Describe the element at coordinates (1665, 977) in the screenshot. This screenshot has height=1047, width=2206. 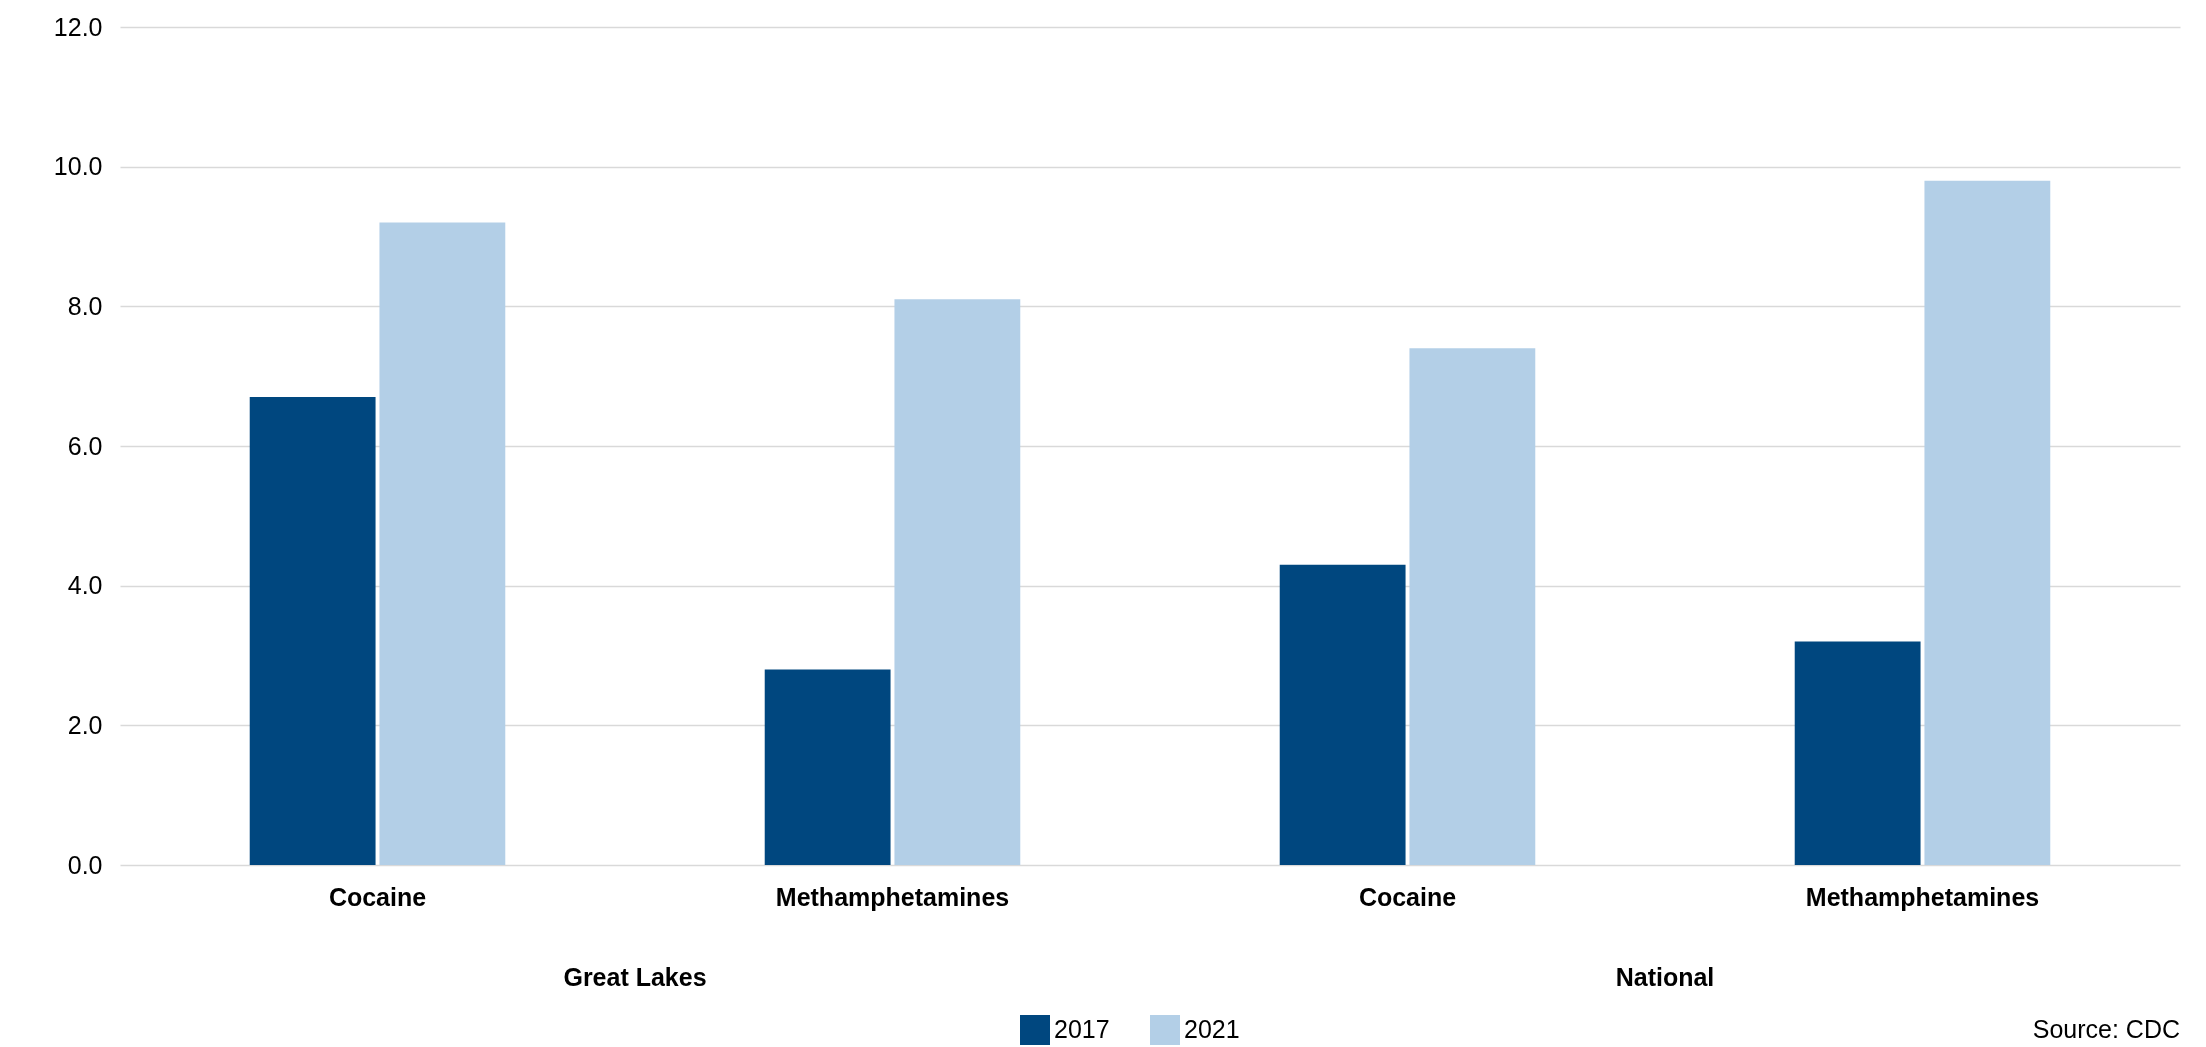
I see `text: National` at that location.